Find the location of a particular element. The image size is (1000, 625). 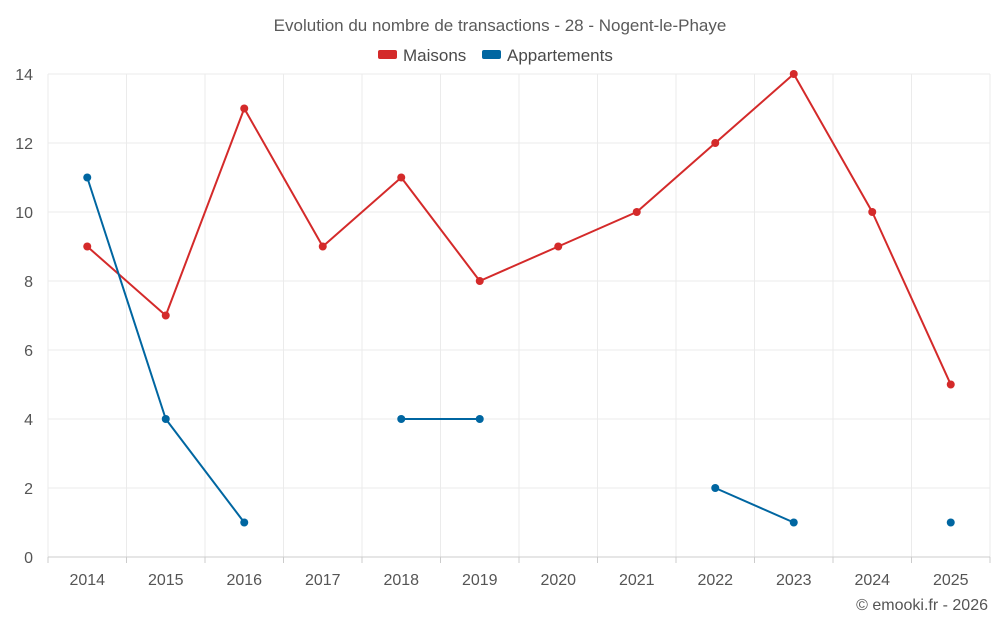

y-tick-label: 4 is located at coordinates (28, 420).